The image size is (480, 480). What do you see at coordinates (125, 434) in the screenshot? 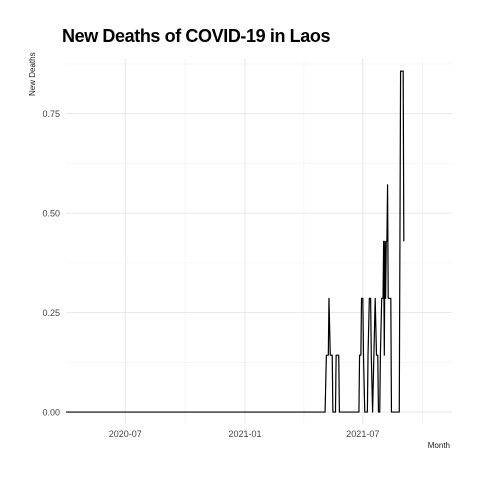
I see `x-tick-label: 2020-07` at bounding box center [125, 434].